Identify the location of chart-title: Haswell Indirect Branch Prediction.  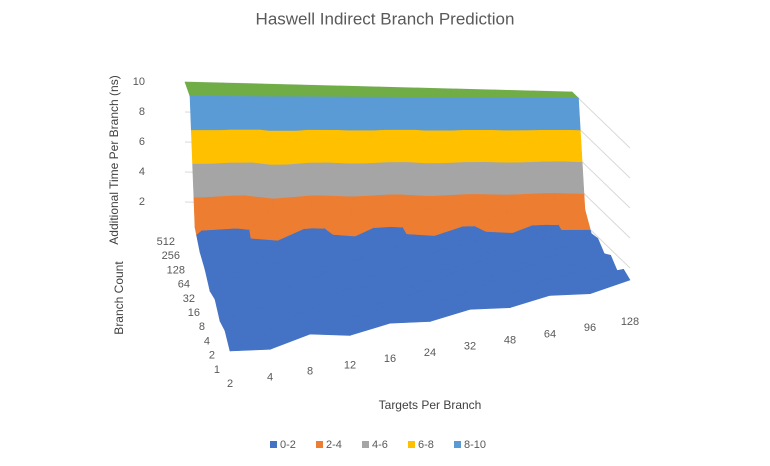
(385, 18).